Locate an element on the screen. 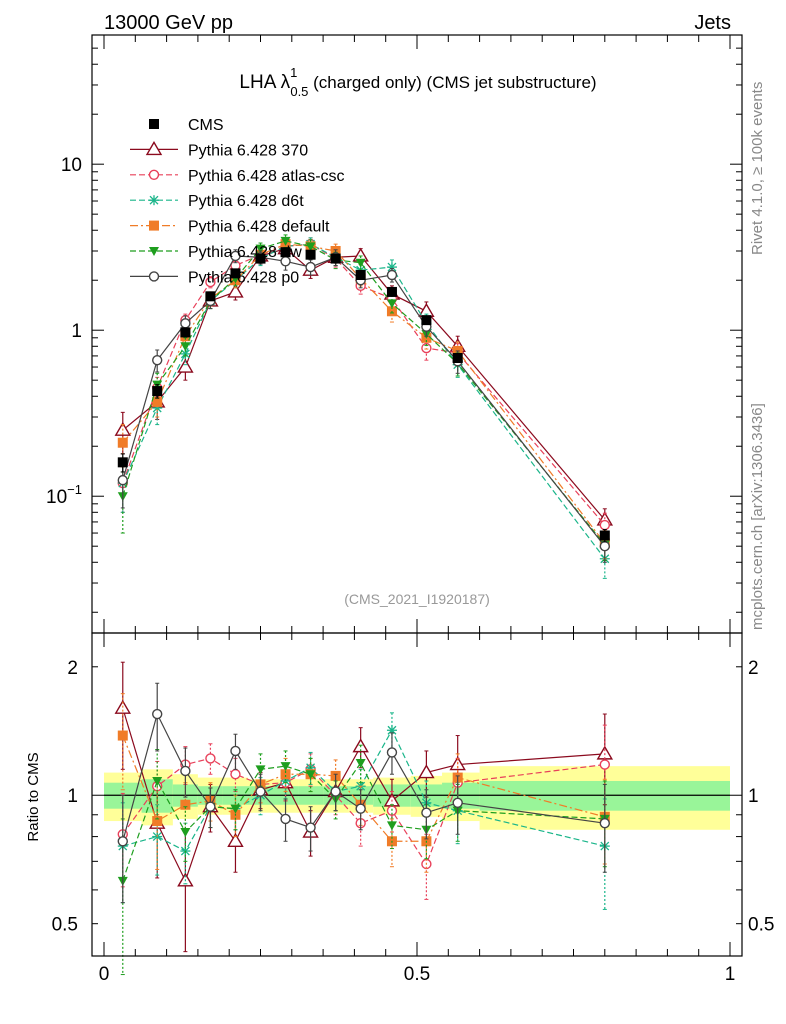 The image size is (786, 1024). mcplots-label: mcplots.cern.ch [arXiv:1306.3436] is located at coordinates (757, 516).